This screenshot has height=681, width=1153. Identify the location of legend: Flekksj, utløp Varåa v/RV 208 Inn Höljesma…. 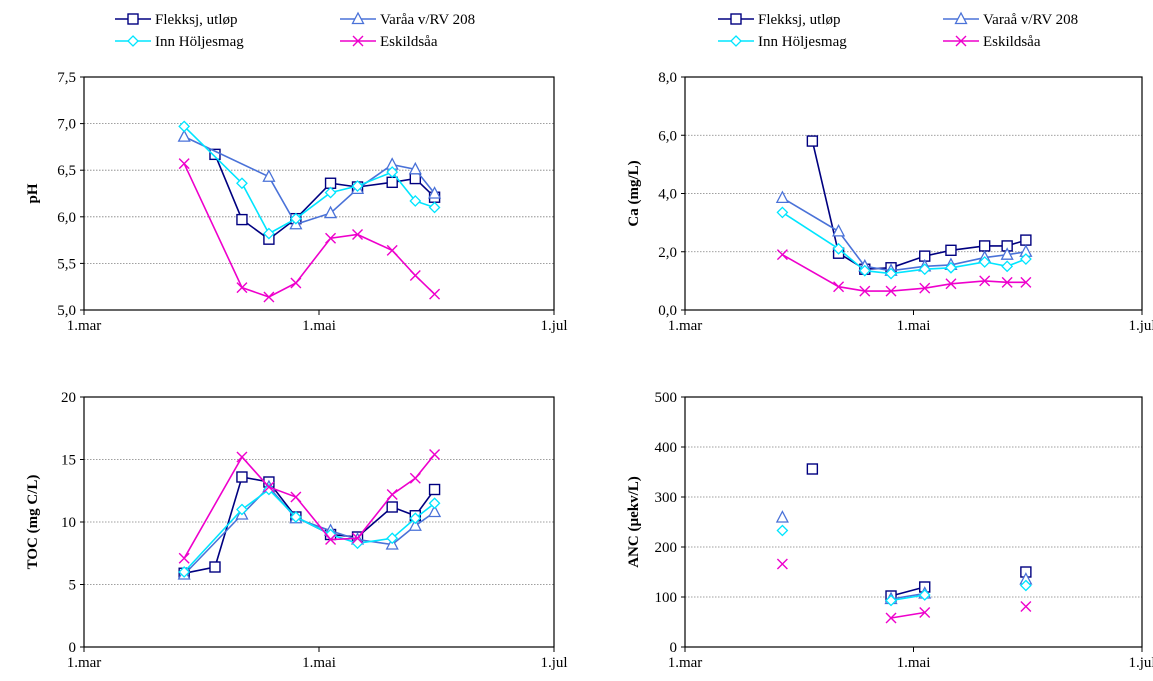
(295, 30).